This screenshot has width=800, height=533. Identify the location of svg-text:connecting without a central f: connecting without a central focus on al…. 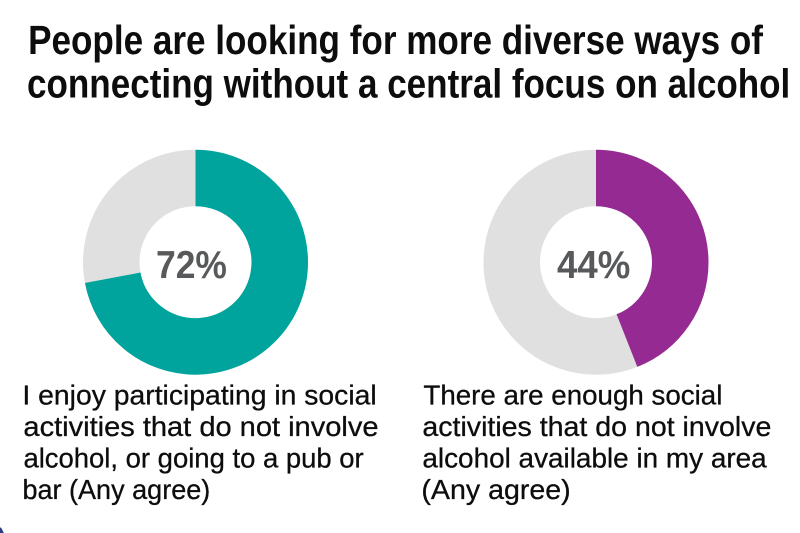
(408, 84).